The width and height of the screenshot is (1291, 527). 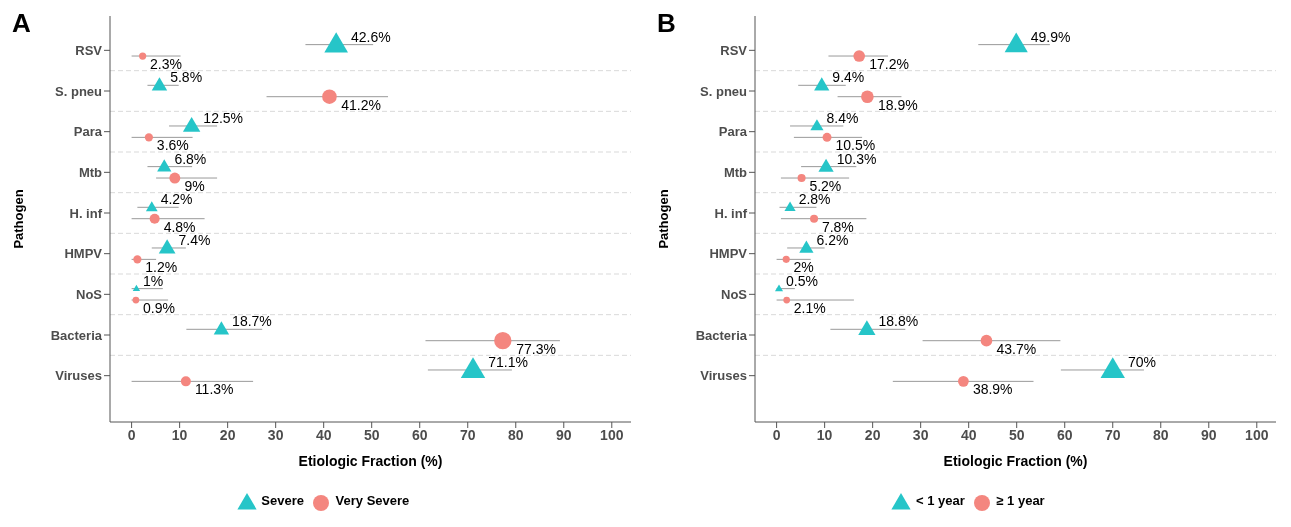 What do you see at coordinates (1050, 36) in the screenshot?
I see `data-label: 49.9%` at bounding box center [1050, 36].